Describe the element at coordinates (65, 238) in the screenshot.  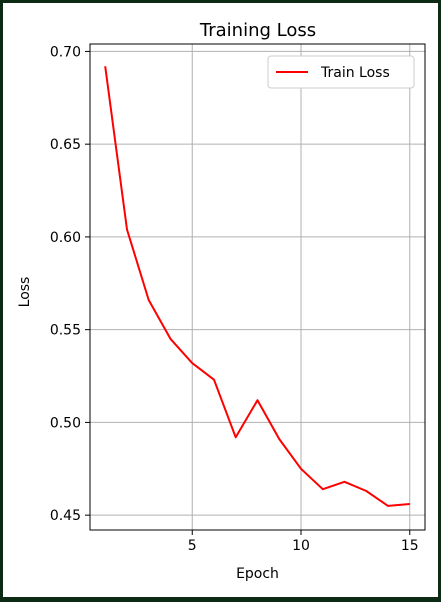
I see `y-tick-label: 0.60` at that location.